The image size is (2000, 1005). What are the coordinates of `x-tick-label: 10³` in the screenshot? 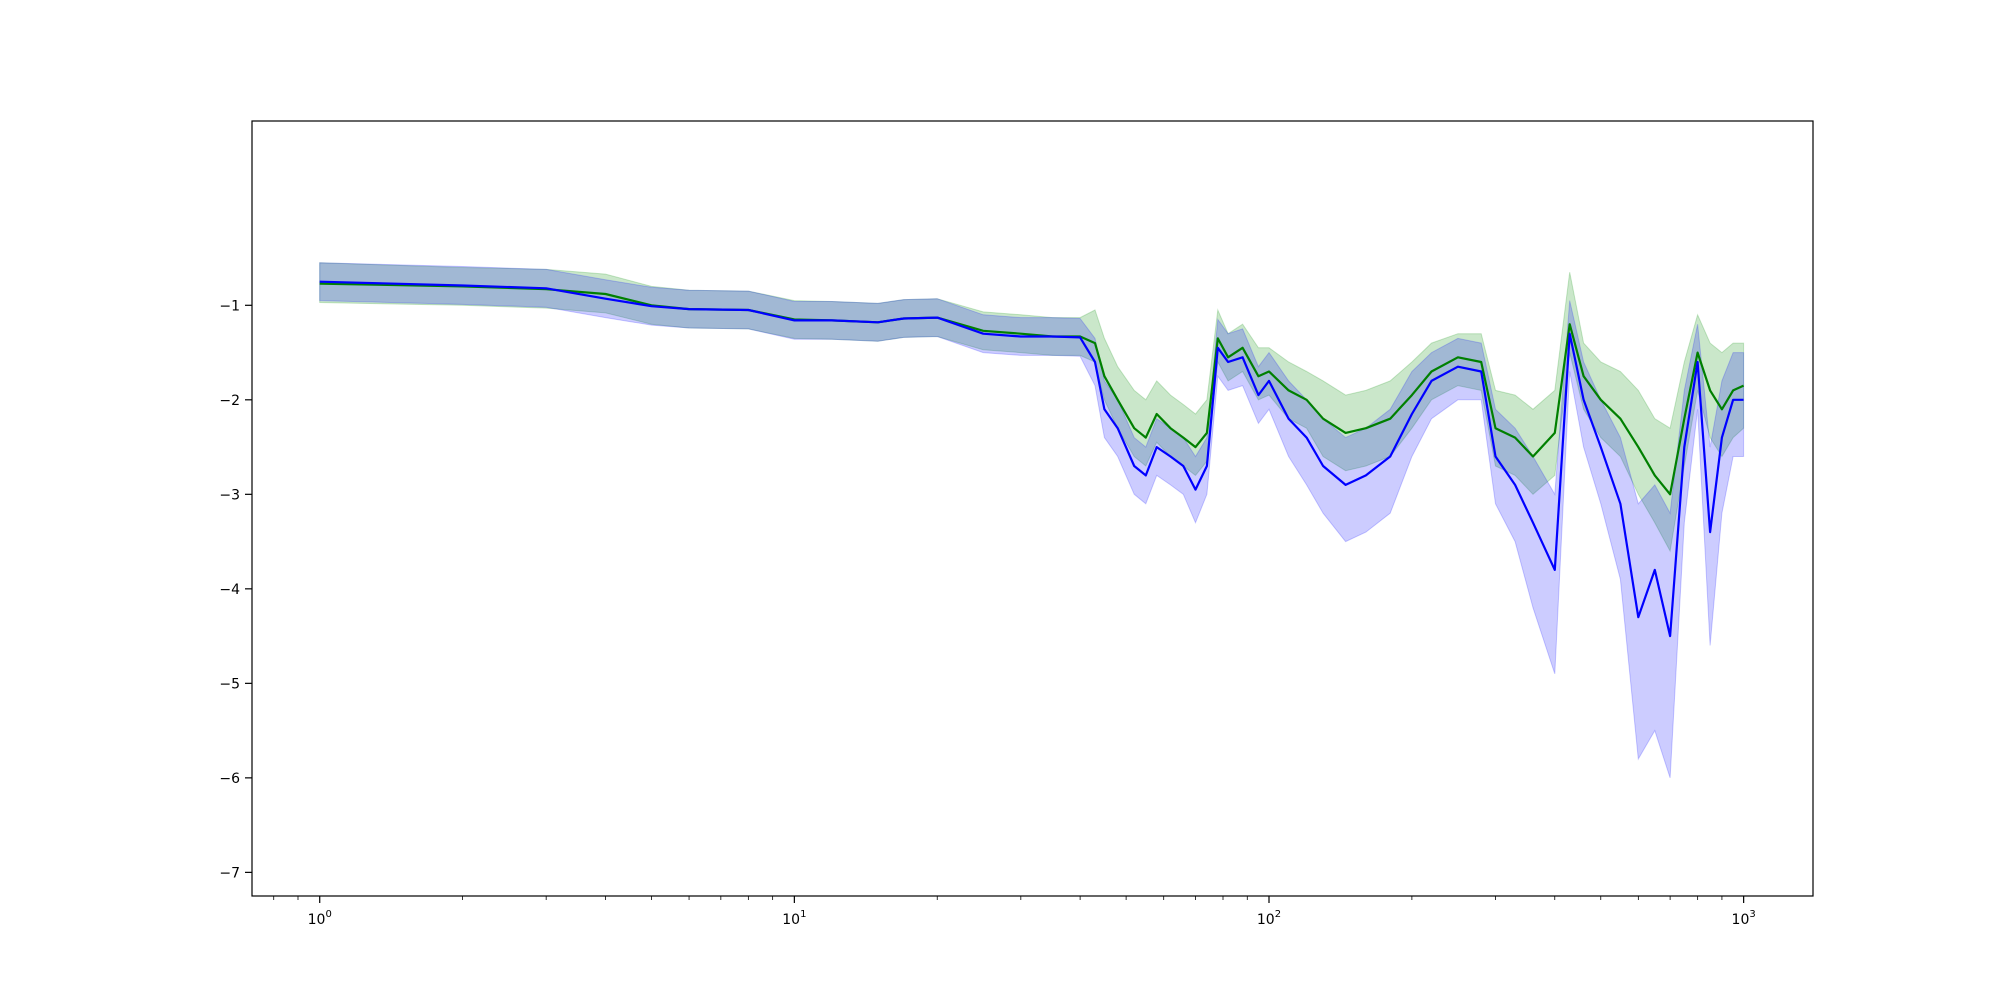 It's located at (1744, 918).